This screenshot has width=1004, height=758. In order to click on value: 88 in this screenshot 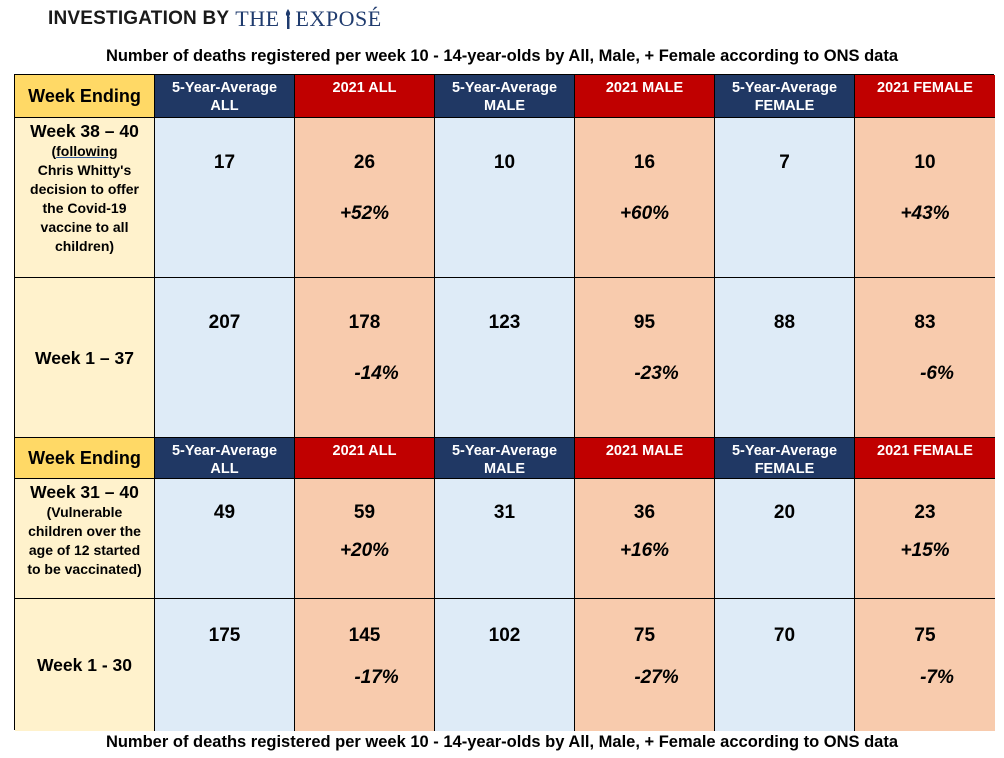, I will do `click(784, 322)`.